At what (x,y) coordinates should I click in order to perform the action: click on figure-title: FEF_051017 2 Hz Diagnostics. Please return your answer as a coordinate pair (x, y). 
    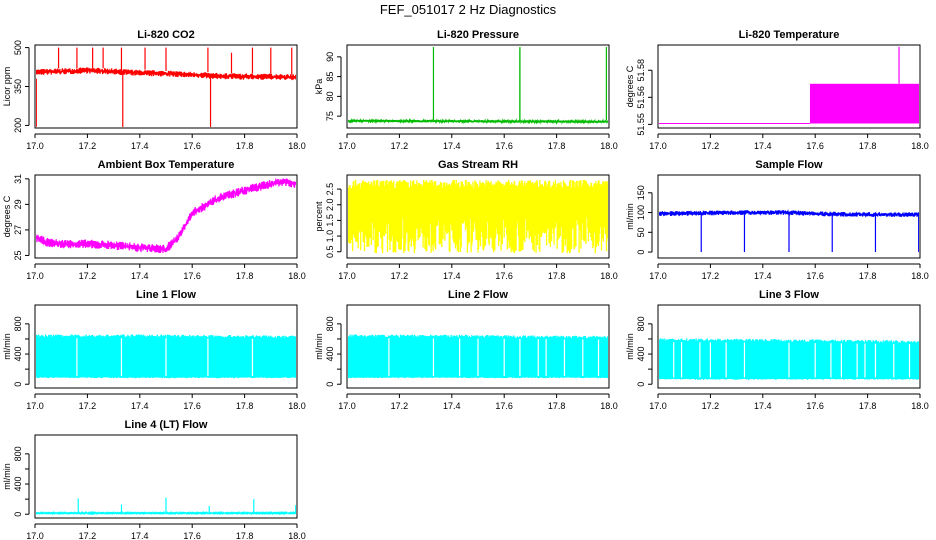
    Looking at the image, I should click on (468, 9).